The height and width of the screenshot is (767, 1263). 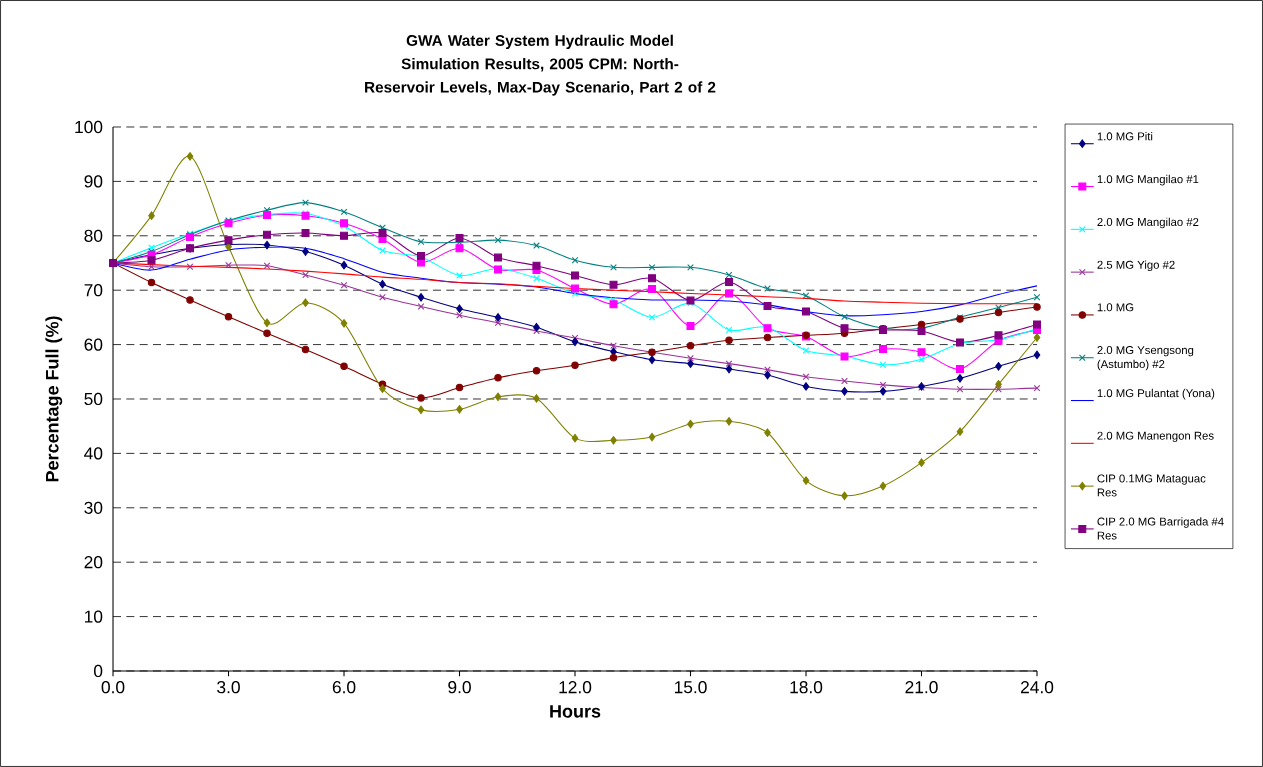 What do you see at coordinates (1115, 307) in the screenshot?
I see `legend-label: 1.0 MG` at bounding box center [1115, 307].